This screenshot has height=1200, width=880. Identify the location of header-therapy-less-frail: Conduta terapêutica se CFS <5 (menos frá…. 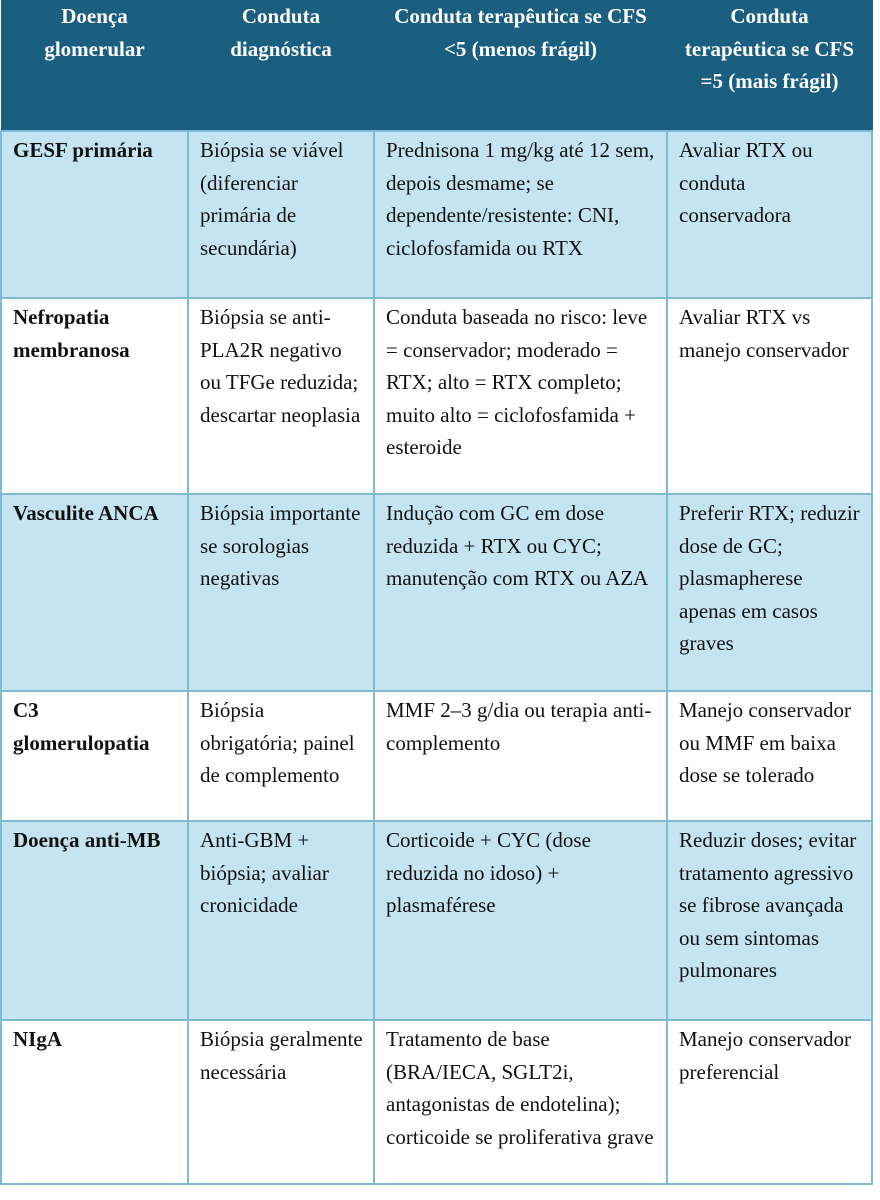
(520, 65).